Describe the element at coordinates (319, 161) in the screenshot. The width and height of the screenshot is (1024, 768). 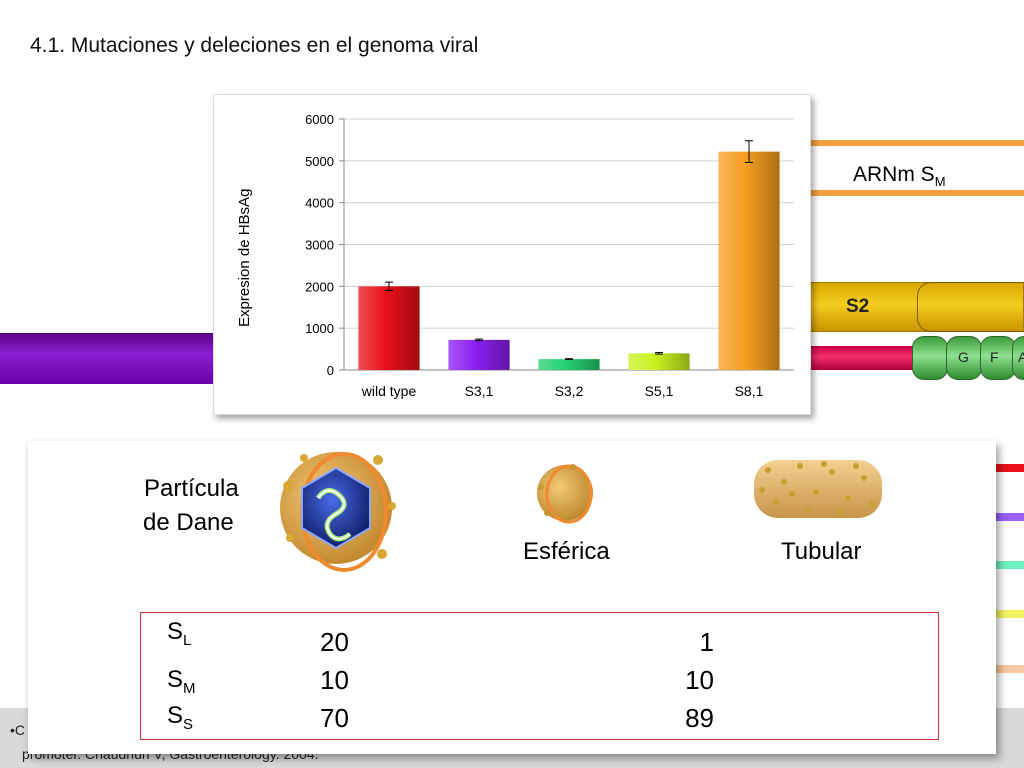
I see `y-tick-label: 5000` at that location.